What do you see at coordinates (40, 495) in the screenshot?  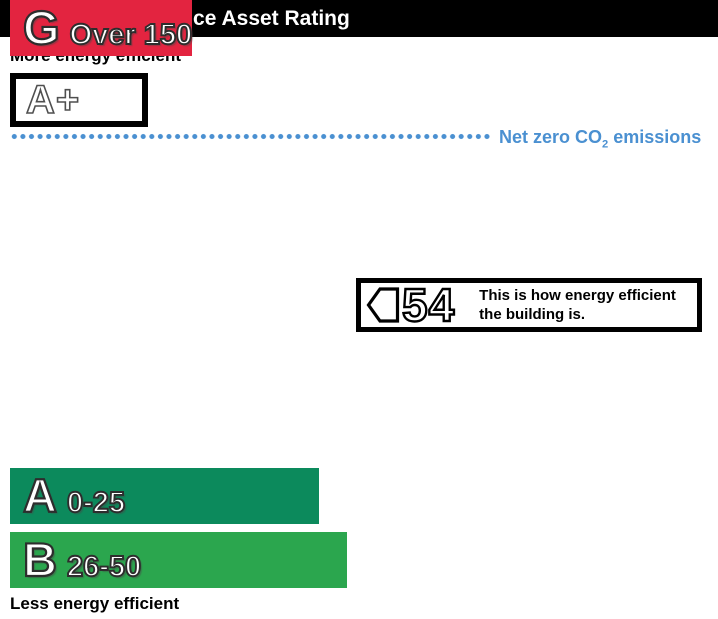 I see `band-a-letter: A` at bounding box center [40, 495].